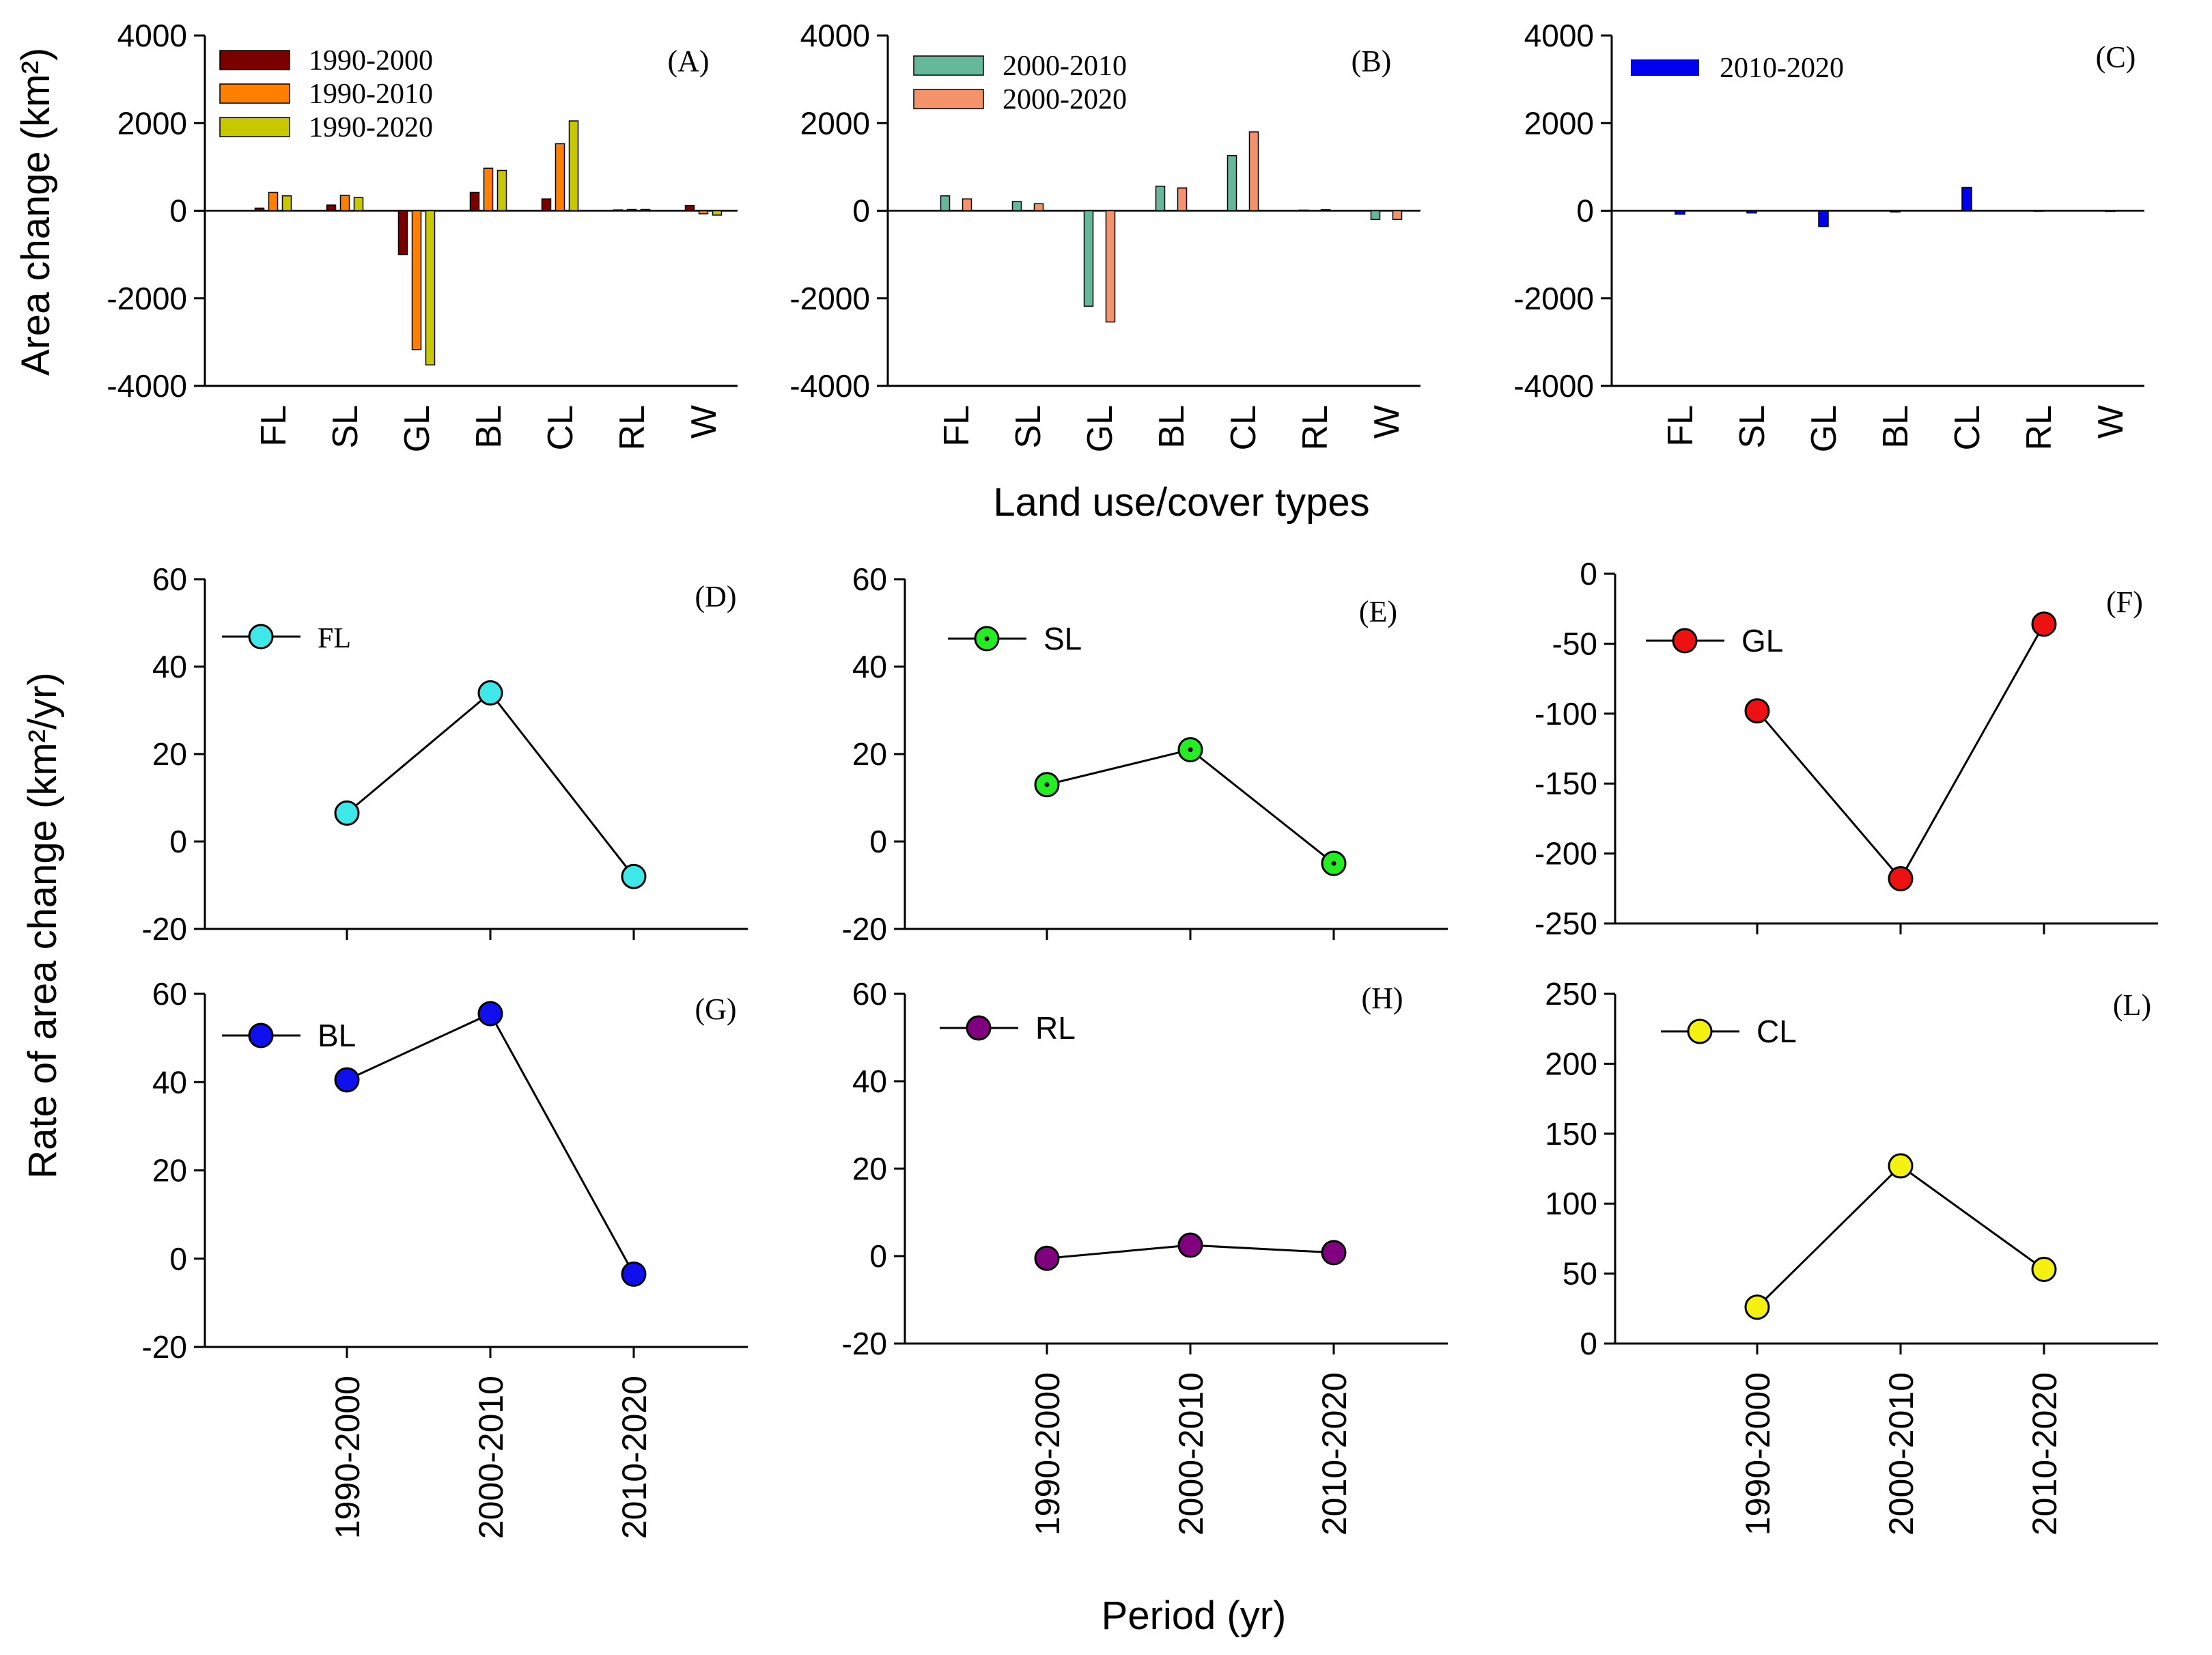  What do you see at coordinates (371, 61) in the screenshot?
I see `legend-label: 1990-2000` at bounding box center [371, 61].